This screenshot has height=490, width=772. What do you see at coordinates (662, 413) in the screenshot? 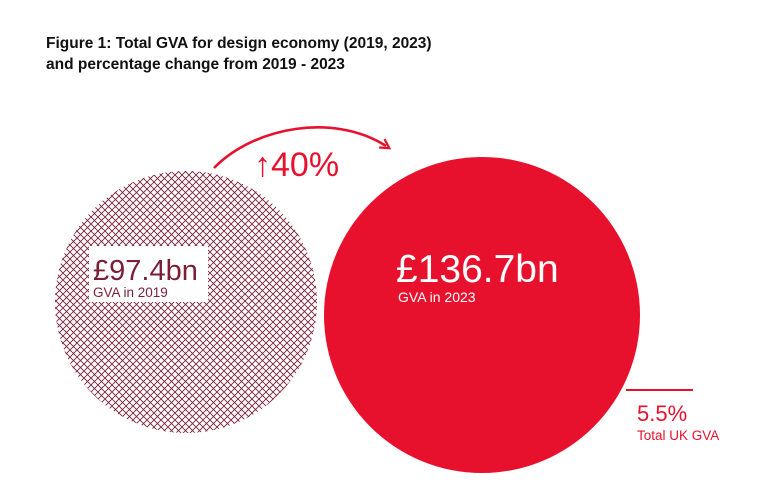
I see `share-value: 5.5%` at bounding box center [662, 413].